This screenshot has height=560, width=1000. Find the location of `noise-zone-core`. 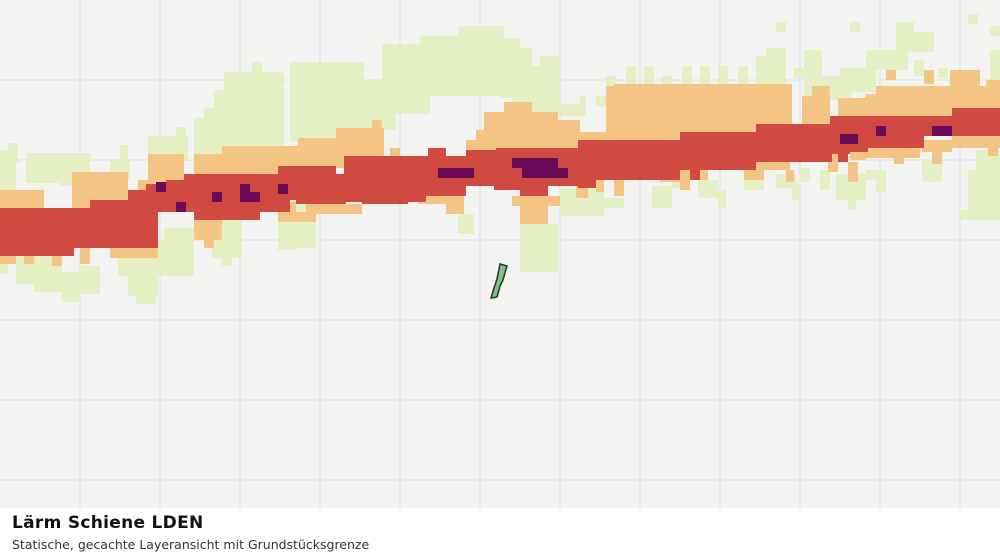

noise-zone-core is located at coordinates (554, 169).